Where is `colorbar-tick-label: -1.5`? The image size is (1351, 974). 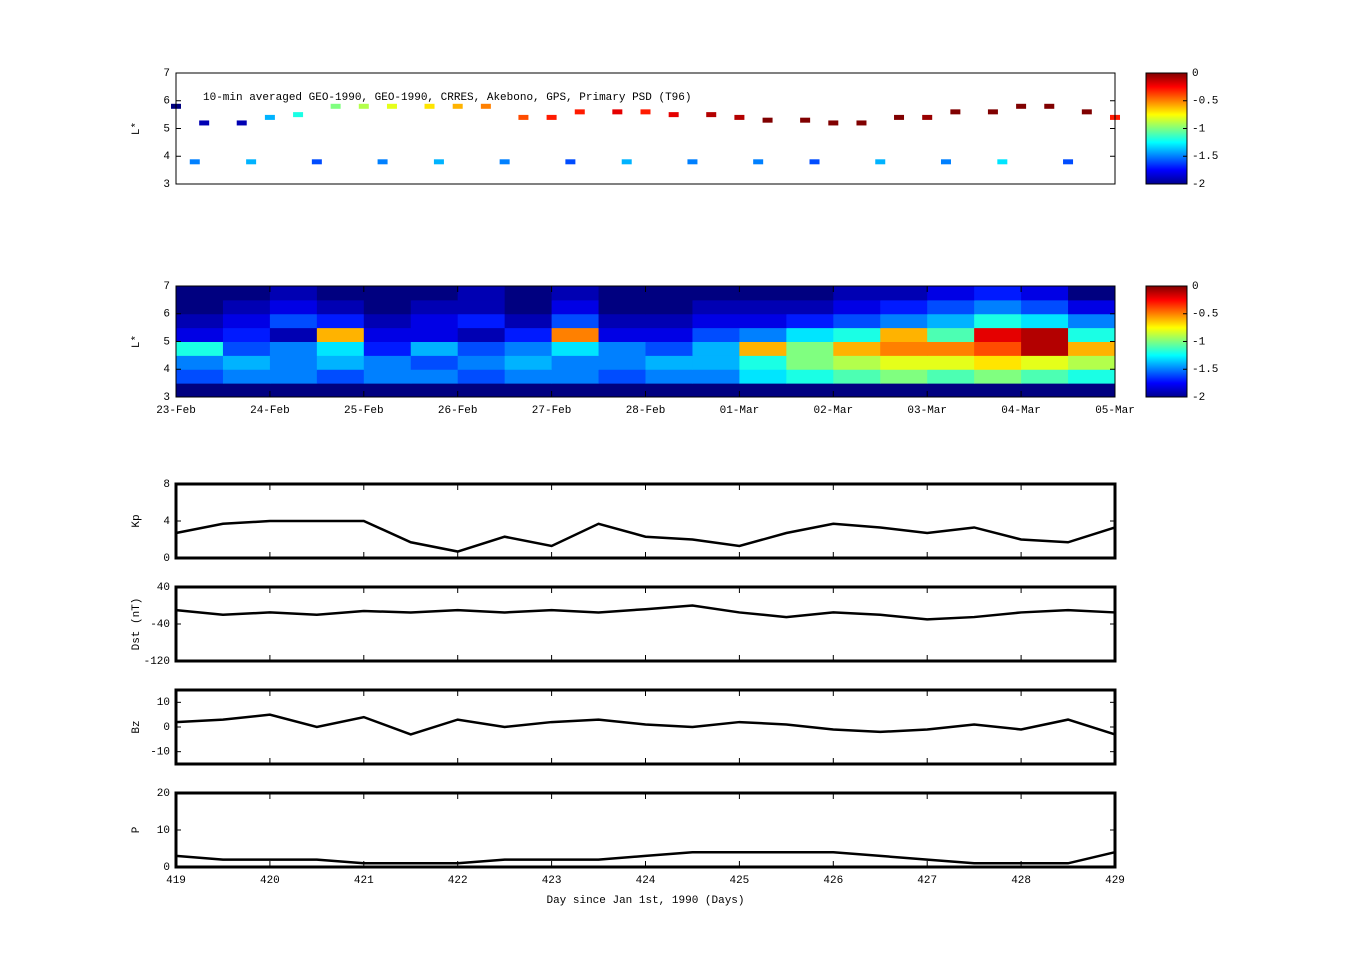
colorbar-tick-label: -1.5 is located at coordinates (1205, 157).